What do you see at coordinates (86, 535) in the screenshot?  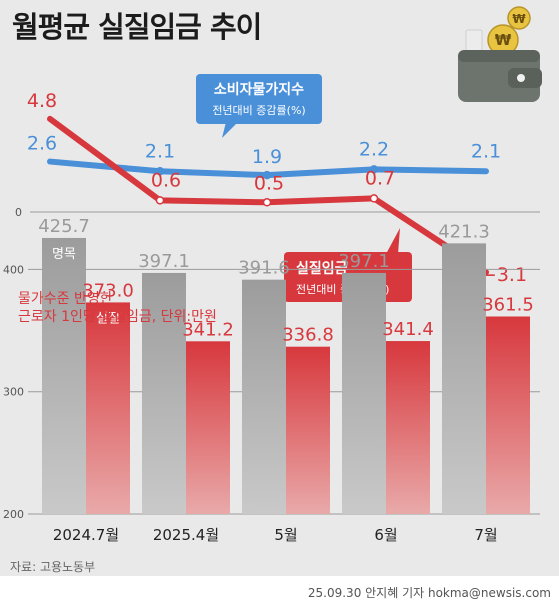 I see `x-axis-label: 2024.7월` at bounding box center [86, 535].